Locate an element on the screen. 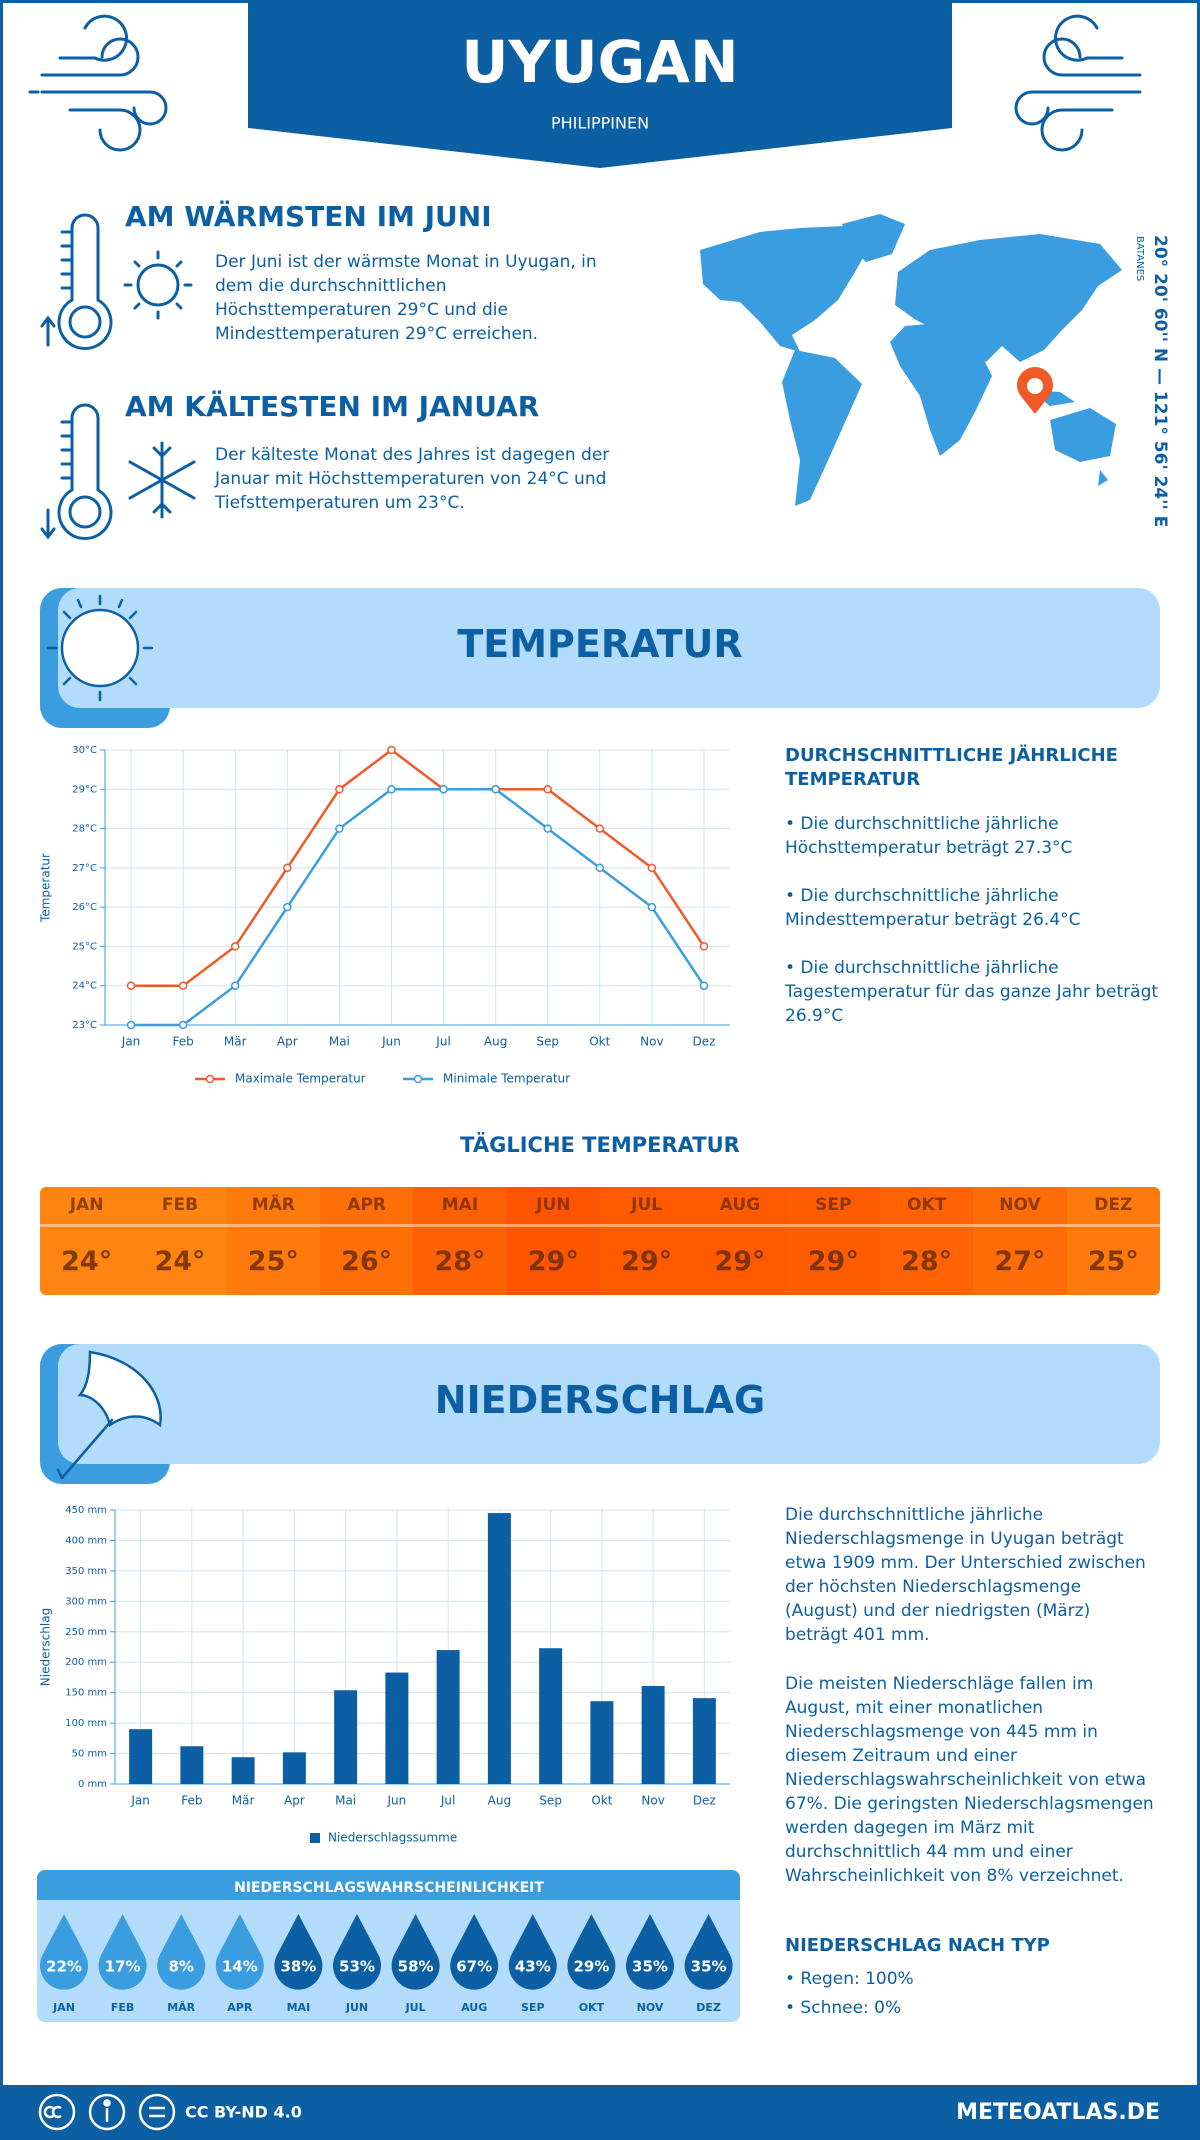  x-tick-label: Jun is located at coordinates (391, 1042).